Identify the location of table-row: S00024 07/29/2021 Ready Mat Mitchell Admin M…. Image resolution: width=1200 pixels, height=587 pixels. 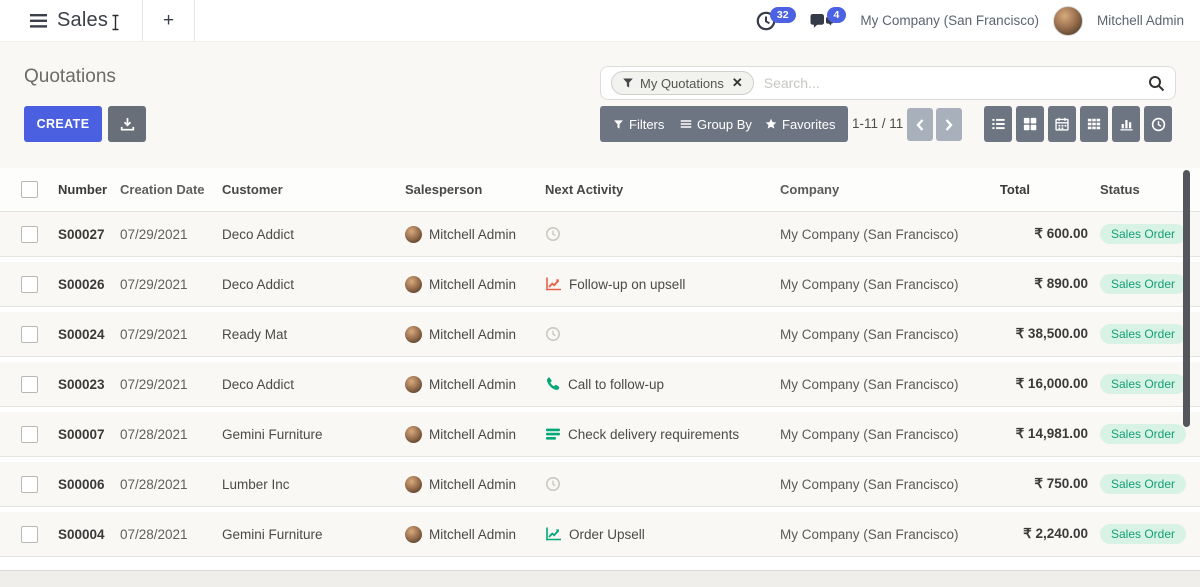
(600, 334).